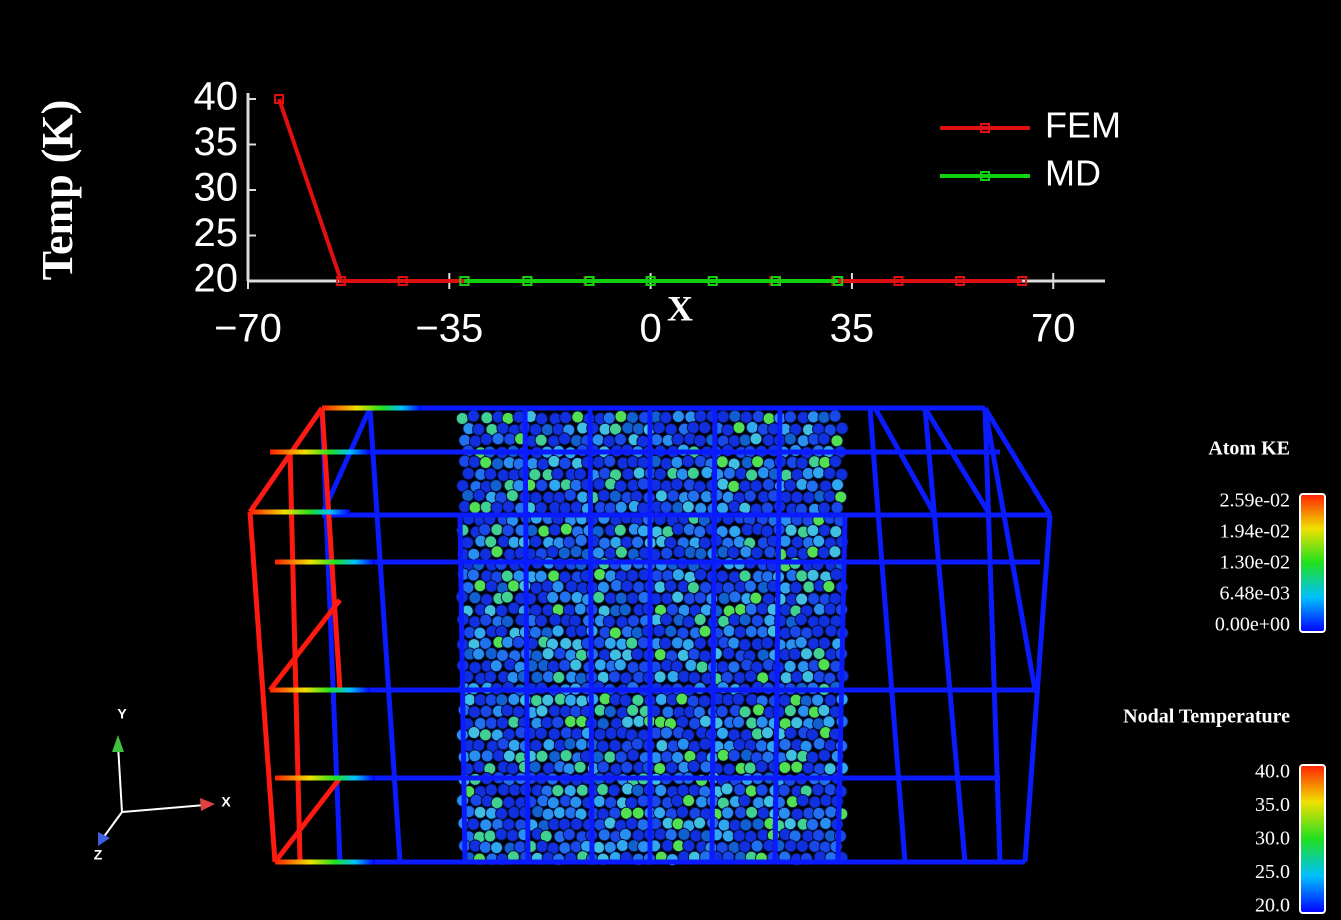  Describe the element at coordinates (216, 279) in the screenshot. I see `y-tick-label: 20` at that location.